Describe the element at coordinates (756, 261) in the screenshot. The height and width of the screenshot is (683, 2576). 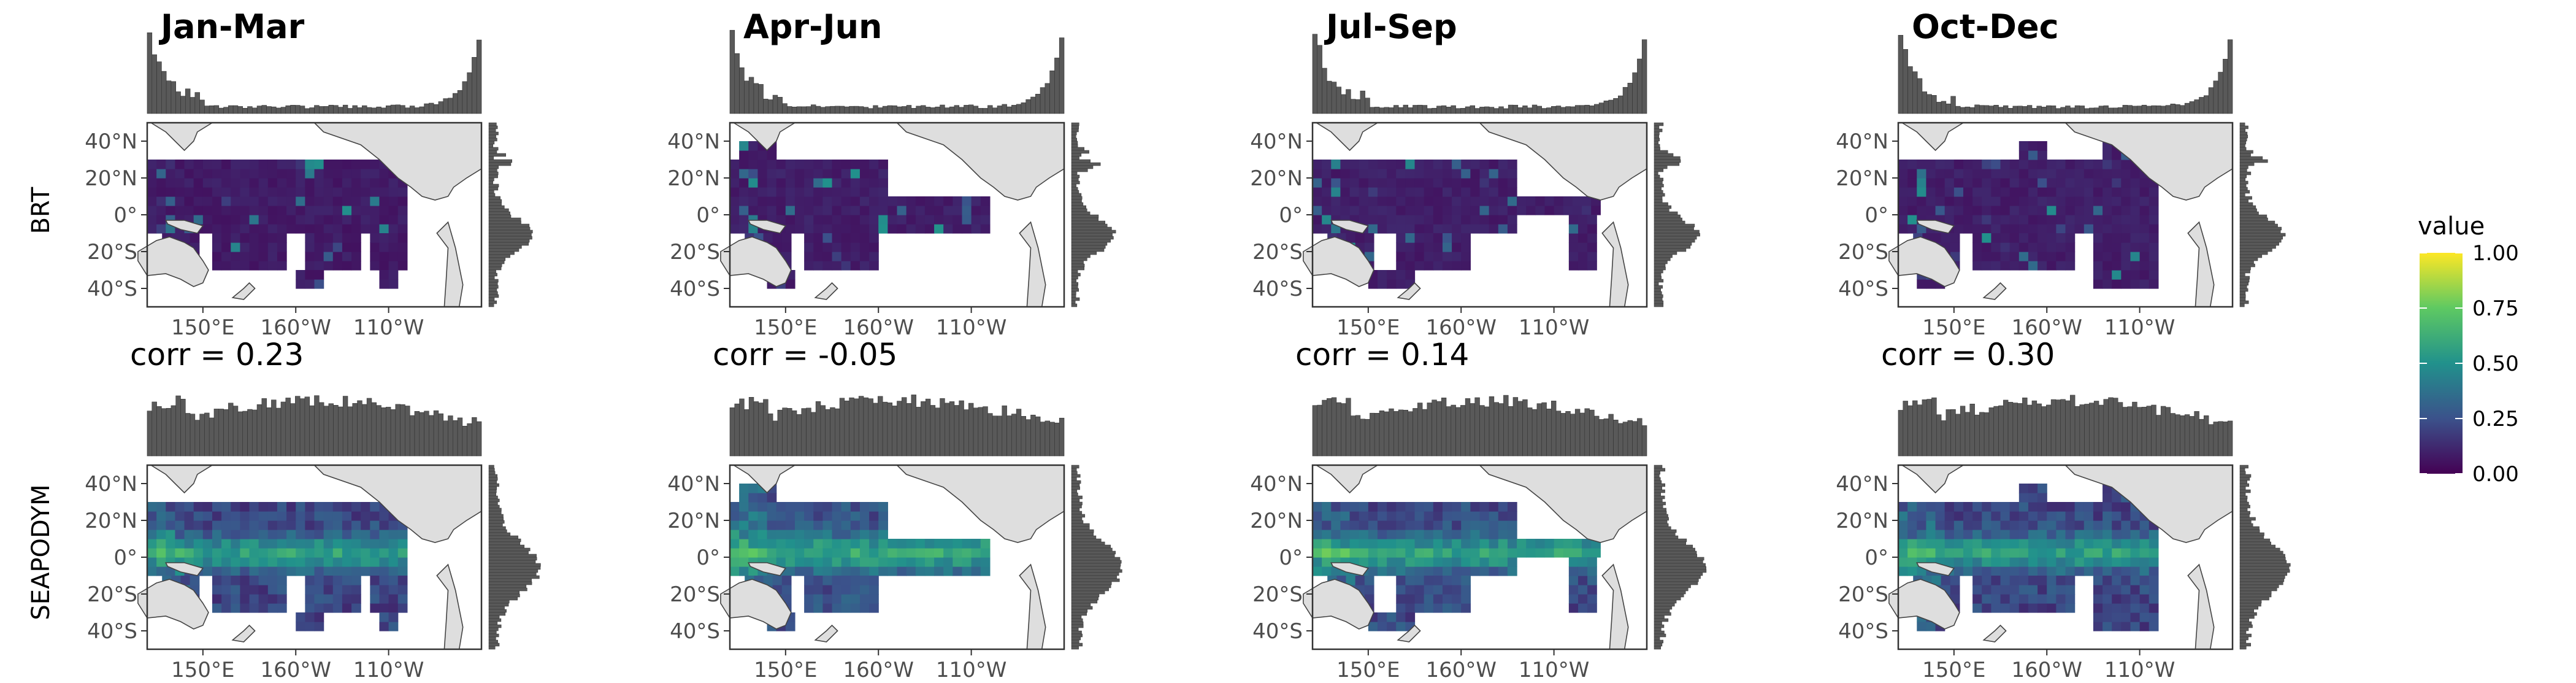
I see `landmass` at that location.